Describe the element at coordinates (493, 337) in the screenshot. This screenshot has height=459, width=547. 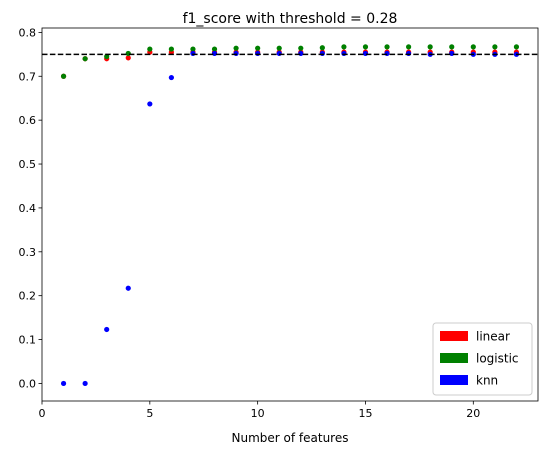
I see `legend-label-linear: linear` at that location.